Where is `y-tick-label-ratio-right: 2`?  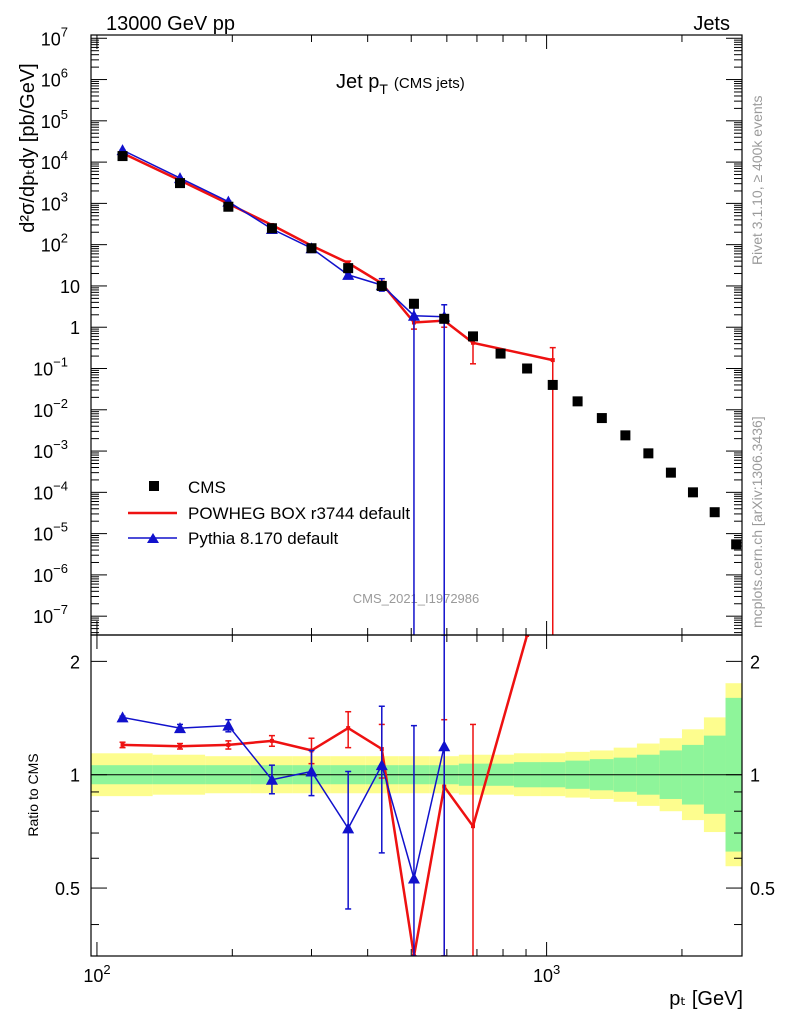
y-tick-label-ratio-right: 2 is located at coordinates (755, 662).